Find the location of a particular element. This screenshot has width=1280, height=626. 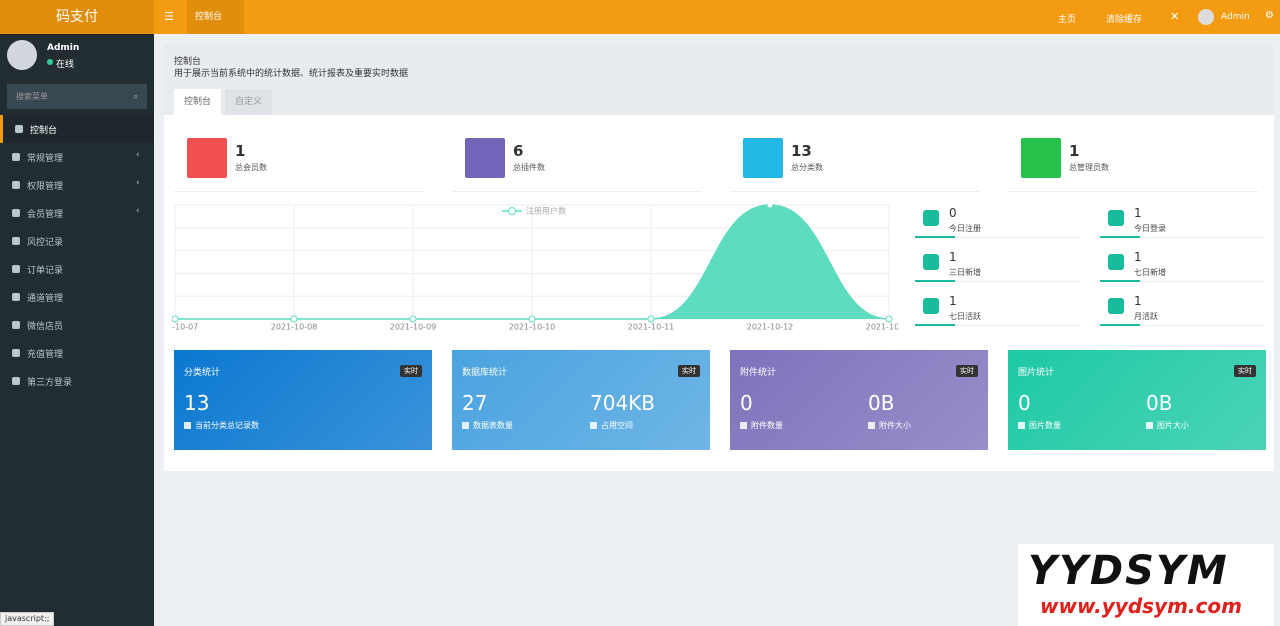

menu-label: 常规管理 is located at coordinates (45, 159).